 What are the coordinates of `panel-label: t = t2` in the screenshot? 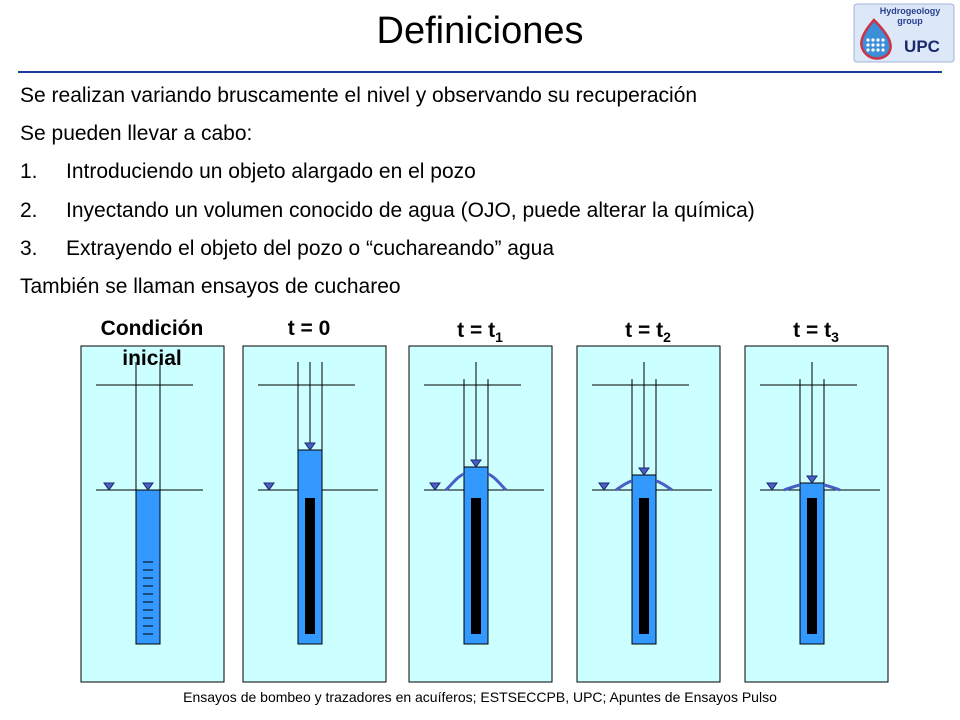 It's located at (648, 331).